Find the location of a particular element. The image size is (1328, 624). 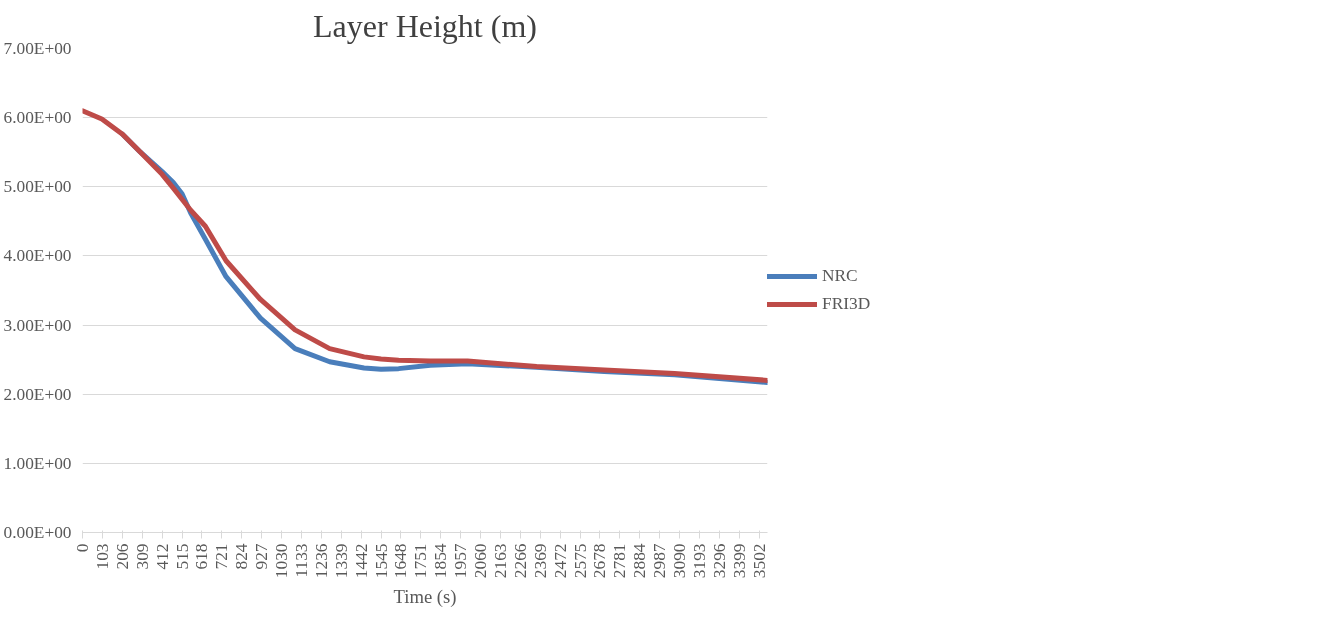

x-tick-label: 2472 is located at coordinates (560, 561).